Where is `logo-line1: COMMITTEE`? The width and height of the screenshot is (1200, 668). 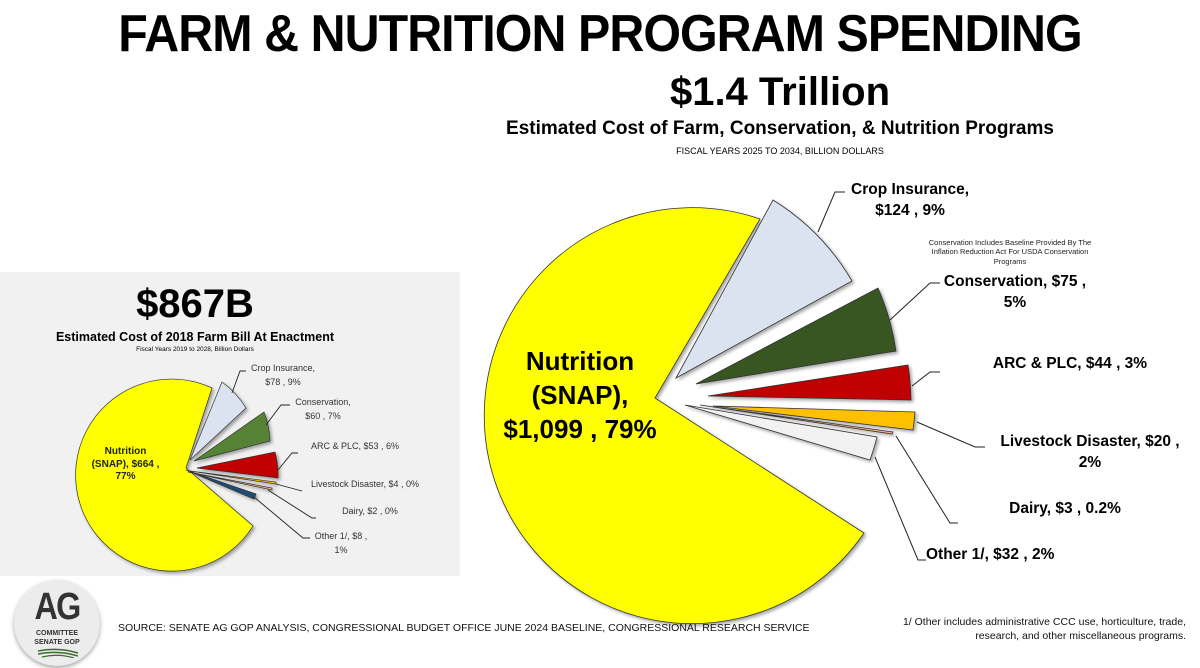
logo-line1: COMMITTEE is located at coordinates (57, 633).